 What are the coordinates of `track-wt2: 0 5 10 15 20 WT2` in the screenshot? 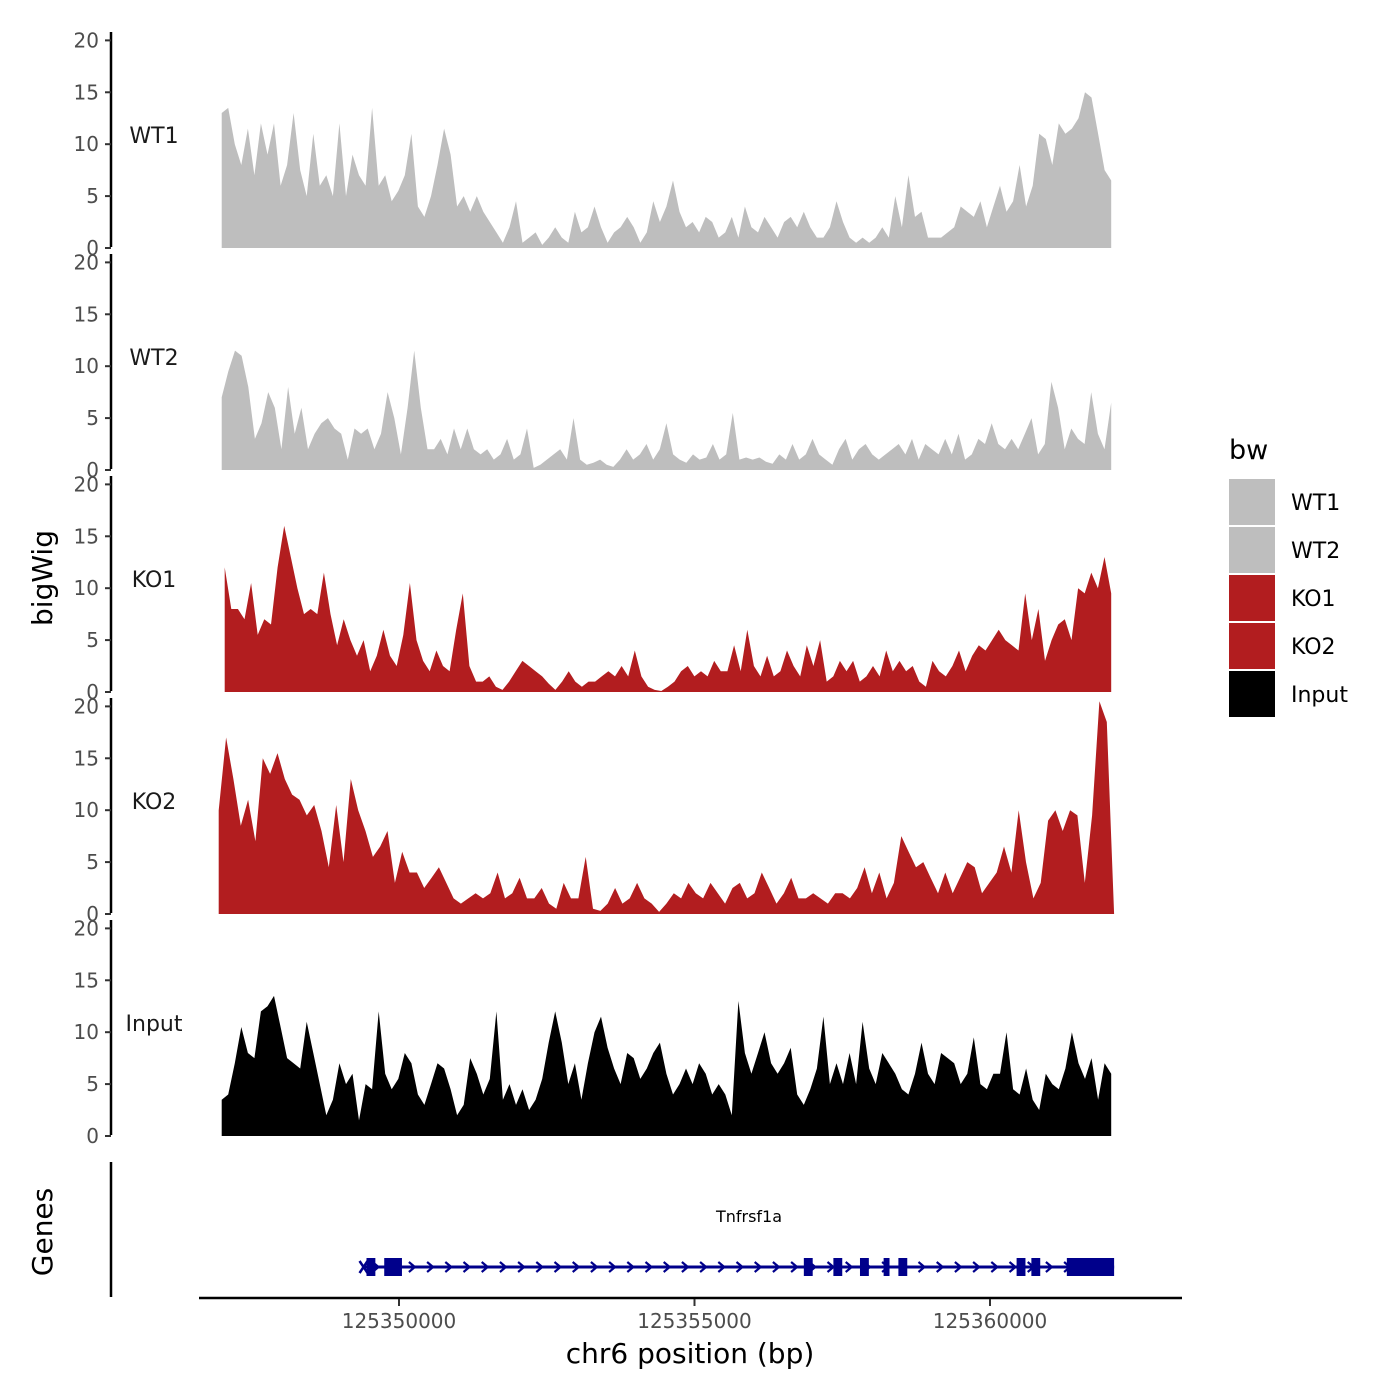 It's located at (593, 366).